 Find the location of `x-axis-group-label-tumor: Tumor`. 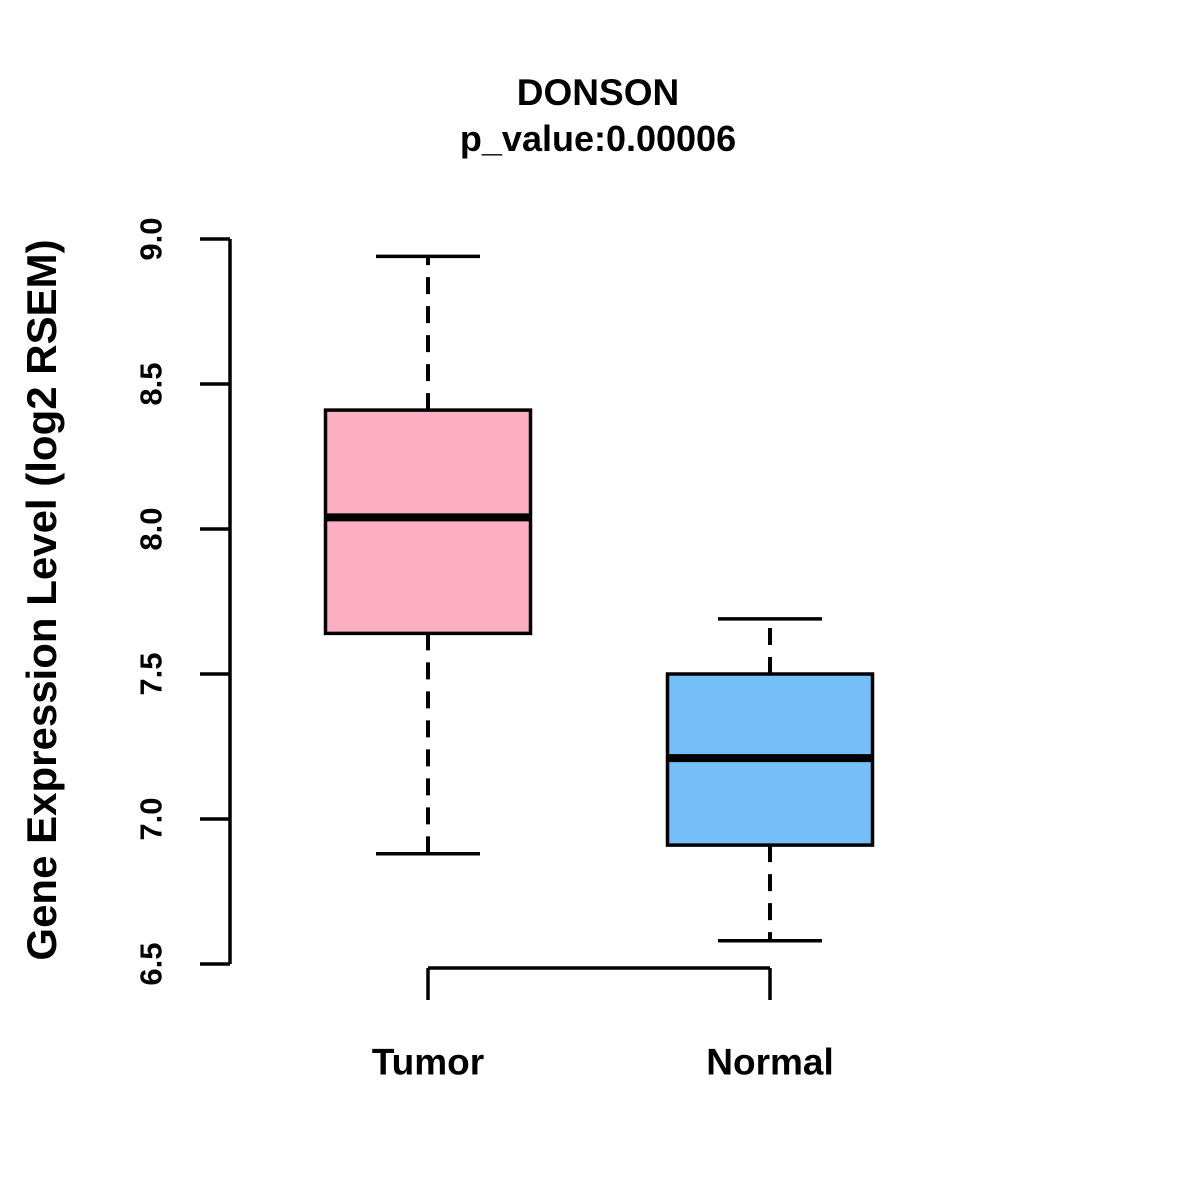

x-axis-group-label-tumor: Tumor is located at coordinates (428, 1062).